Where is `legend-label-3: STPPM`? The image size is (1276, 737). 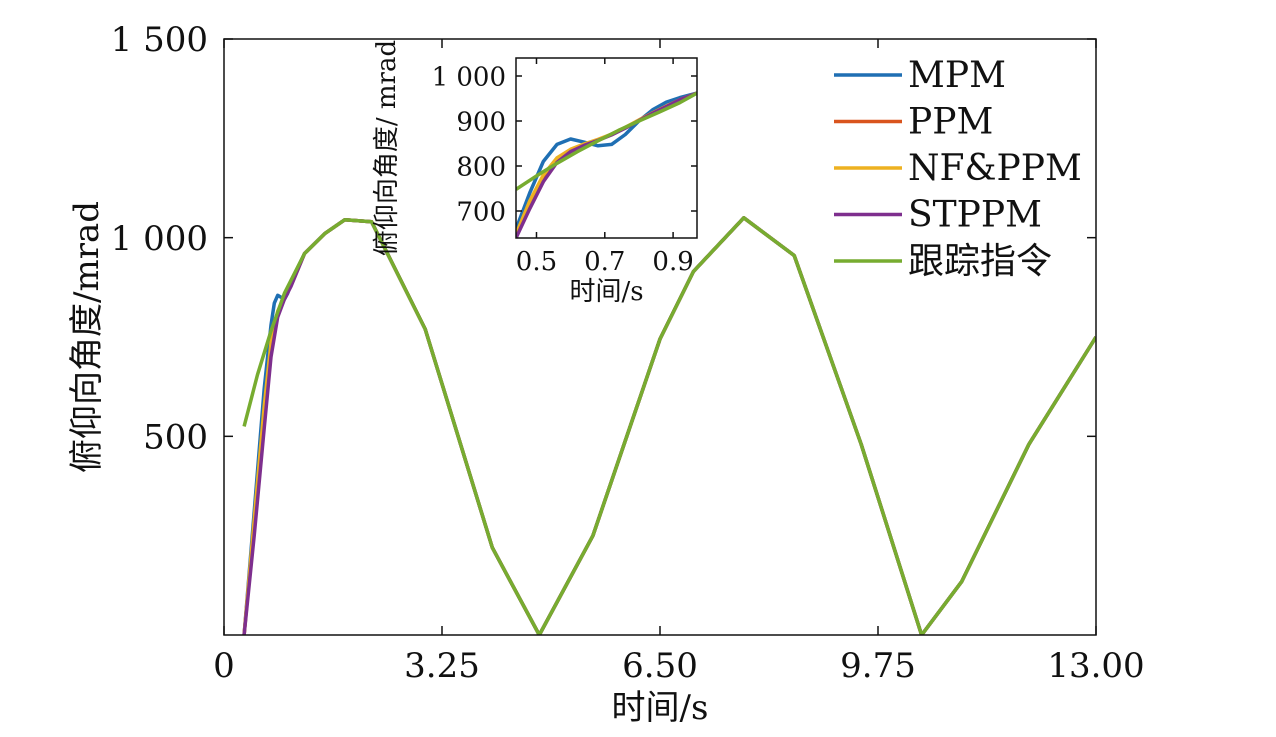 legend-label-3: STPPM is located at coordinates (975, 215).